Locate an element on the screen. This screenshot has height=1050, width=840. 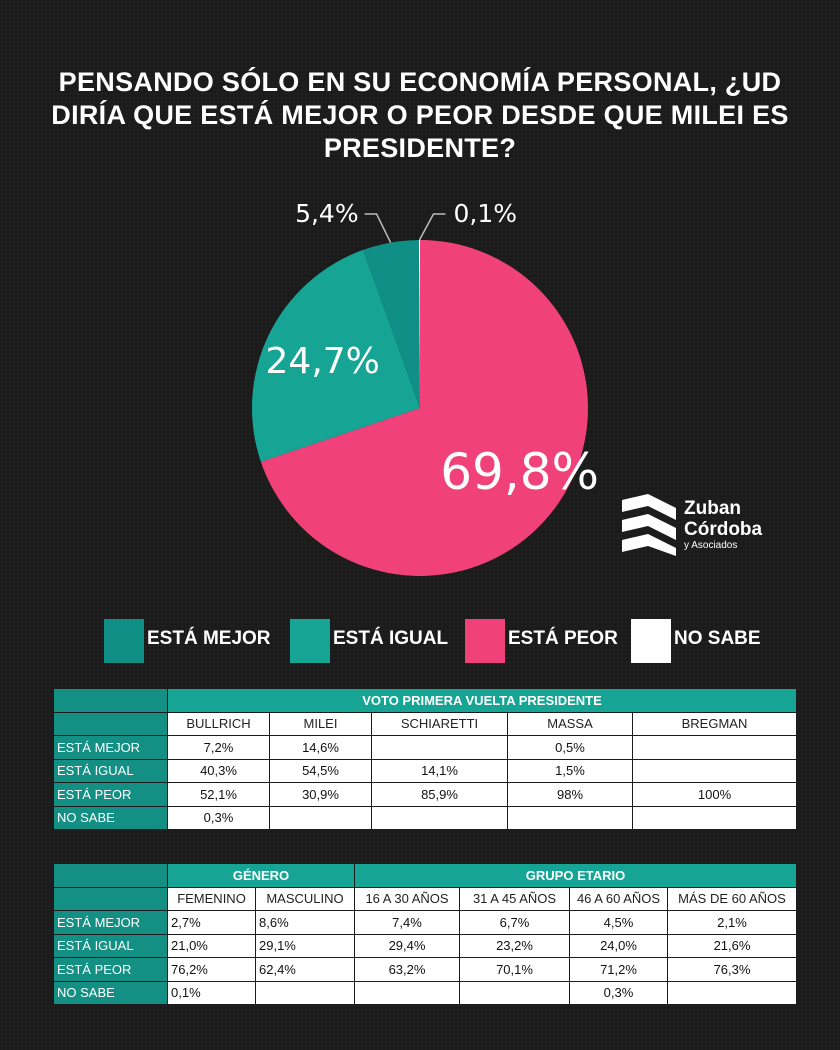
table-row: ESTÁ MEJOR 2,7% 8,6% 7,4% 6,7% 4,5% 2,1% is located at coordinates (425, 922).